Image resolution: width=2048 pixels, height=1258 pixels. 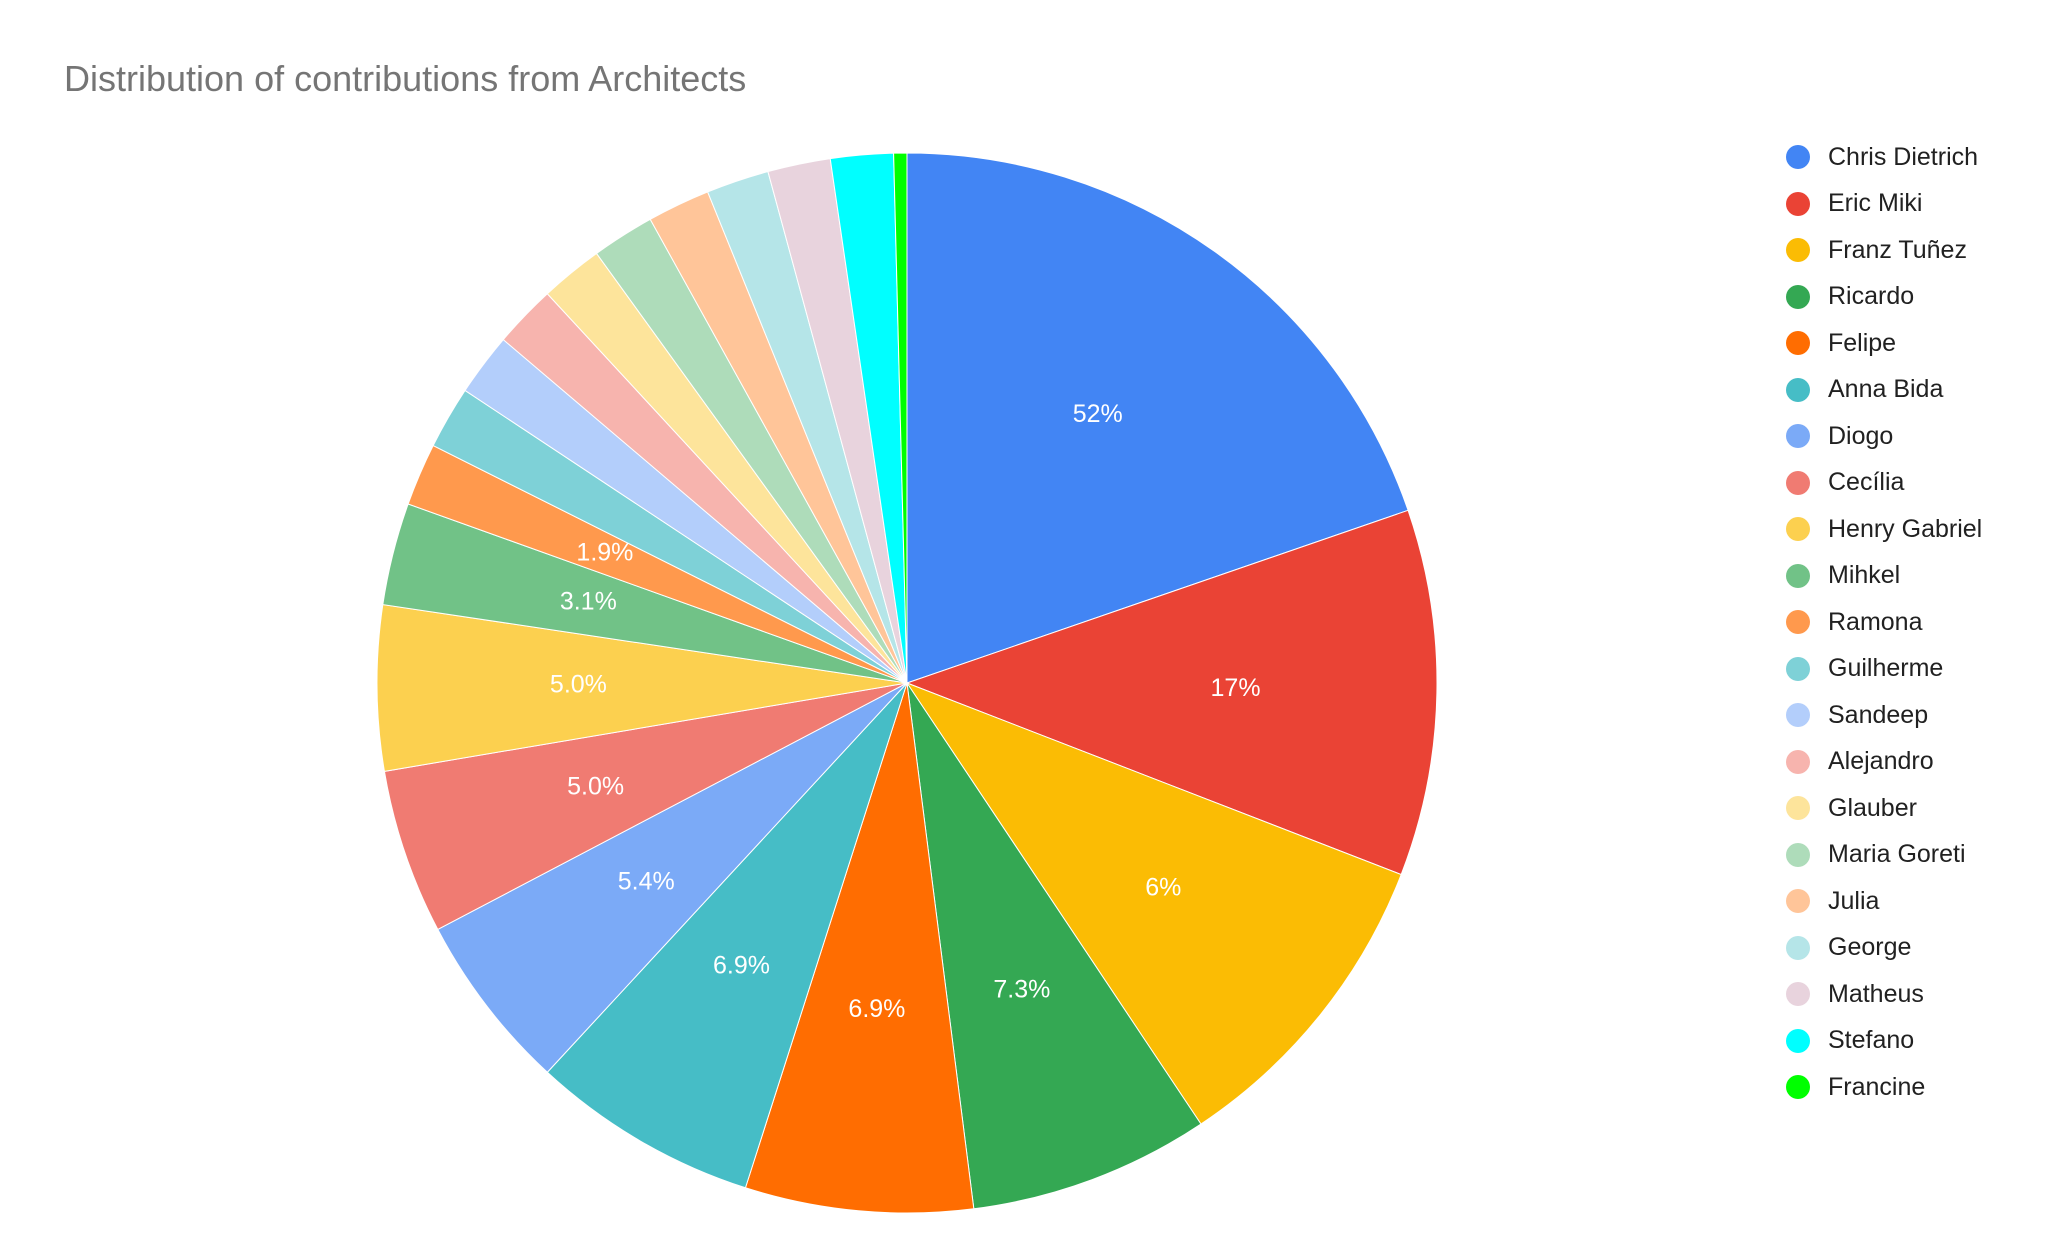 I want to click on legend-item-ricardo: Ricardo, so click(x=1884, y=297).